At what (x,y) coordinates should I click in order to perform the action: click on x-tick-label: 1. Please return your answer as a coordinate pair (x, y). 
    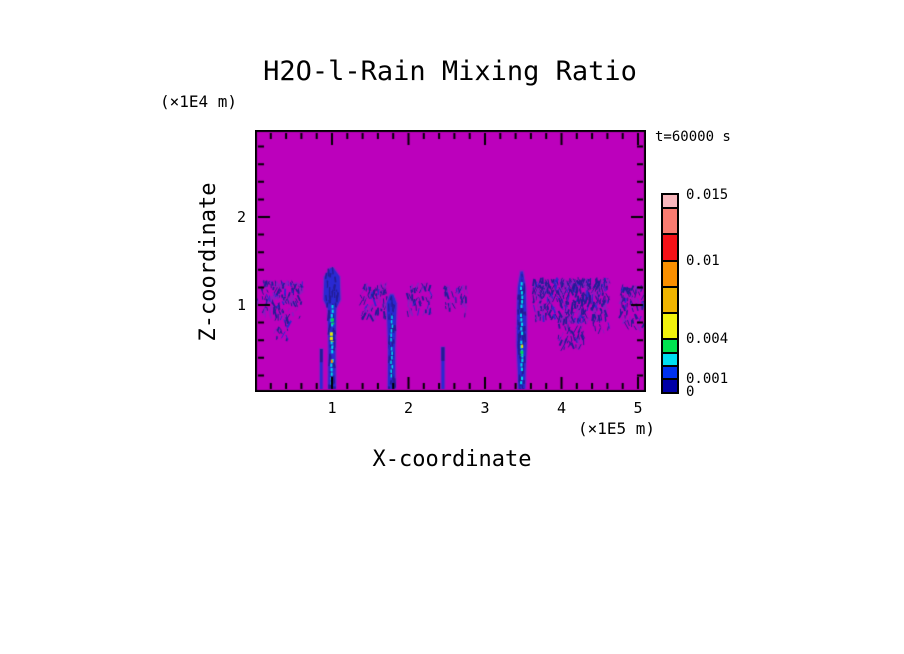
    Looking at the image, I should click on (332, 408).